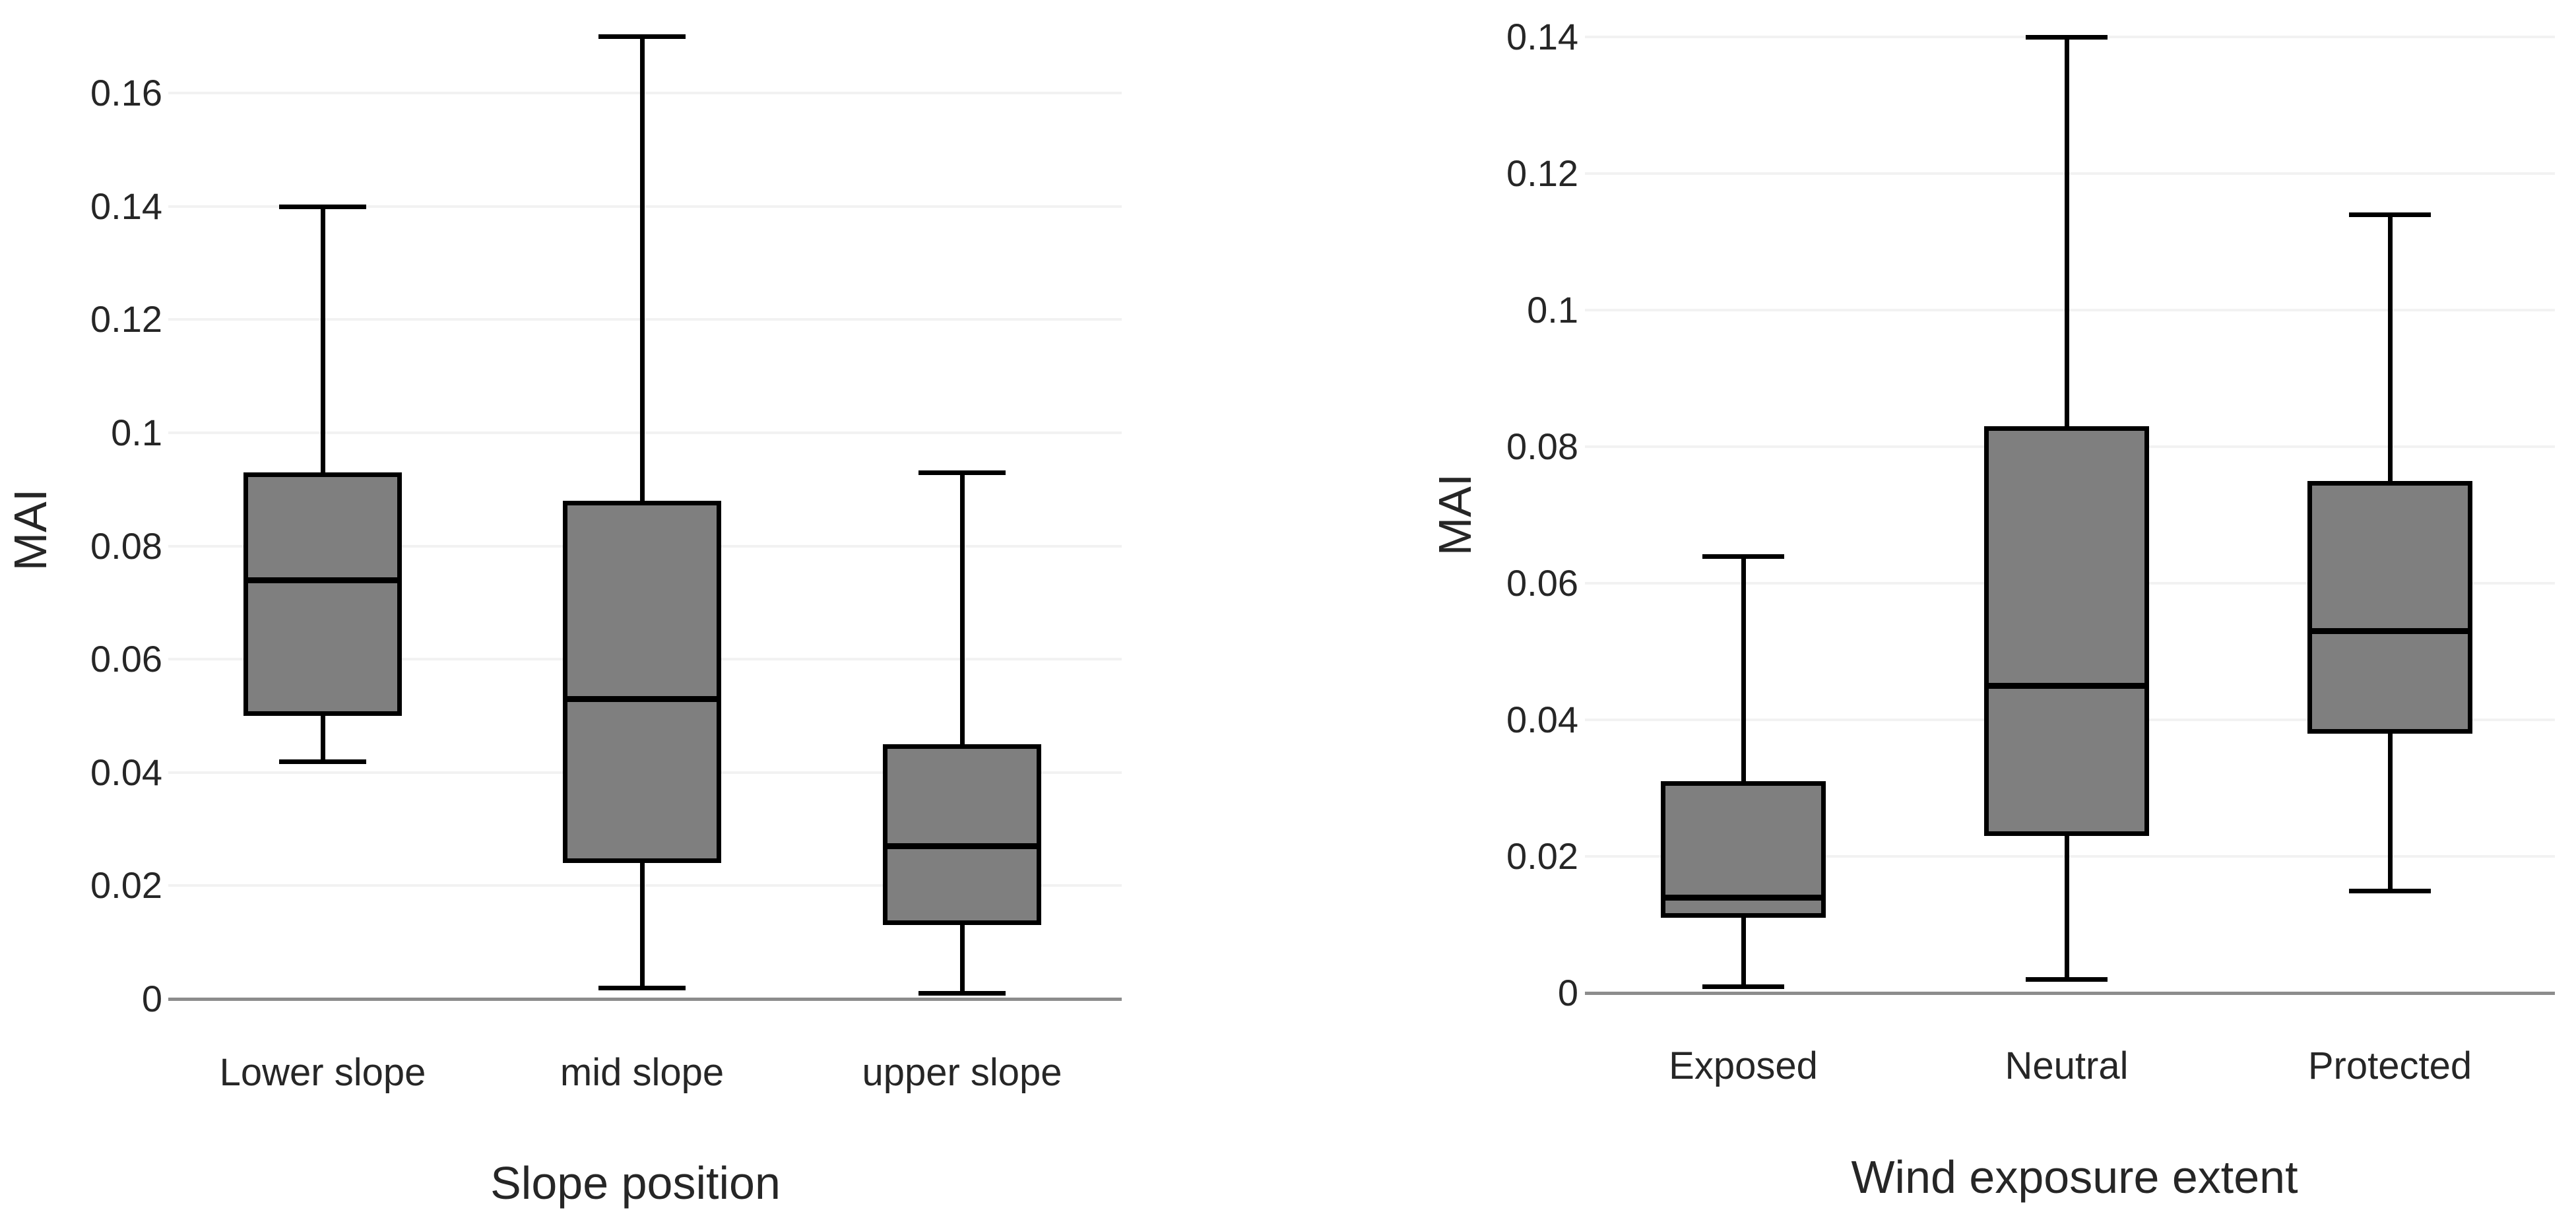 Image resolution: width=2576 pixels, height=1214 pixels. I want to click on whisker-lower-exposed, so click(1744, 952).